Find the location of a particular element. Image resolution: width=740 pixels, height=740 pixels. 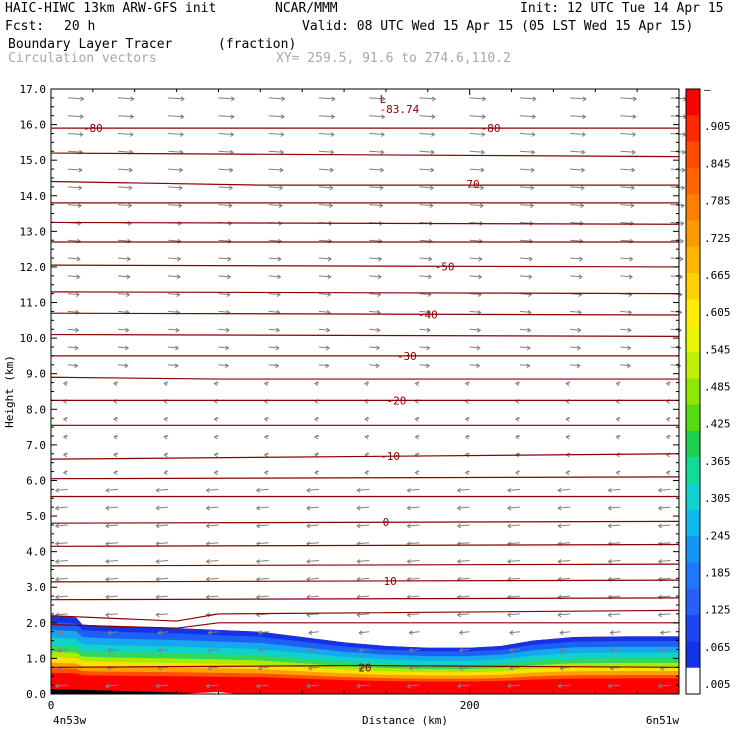

colorbar-label: .065 is located at coordinates (717, 647).